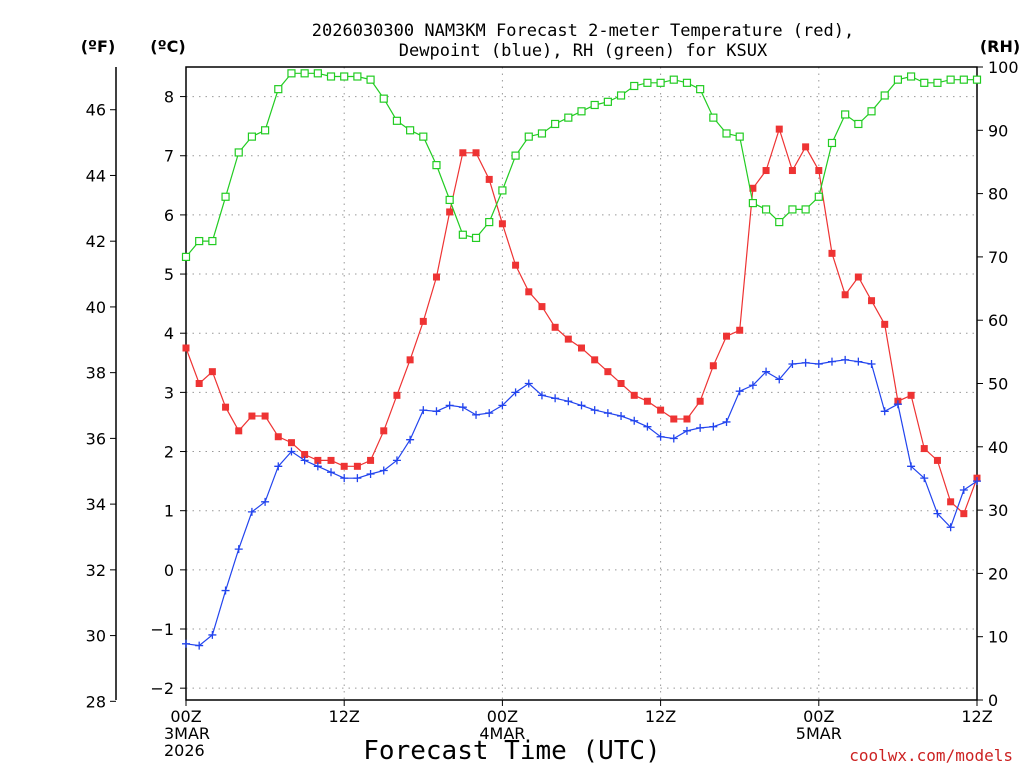  What do you see at coordinates (169, 392) in the screenshot?
I see `celsius-tick-label: 3` at bounding box center [169, 392].